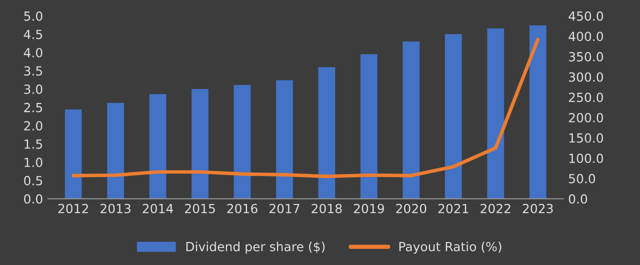 The image size is (640, 265). I want to click on x-tick-label: 2015, so click(200, 209).